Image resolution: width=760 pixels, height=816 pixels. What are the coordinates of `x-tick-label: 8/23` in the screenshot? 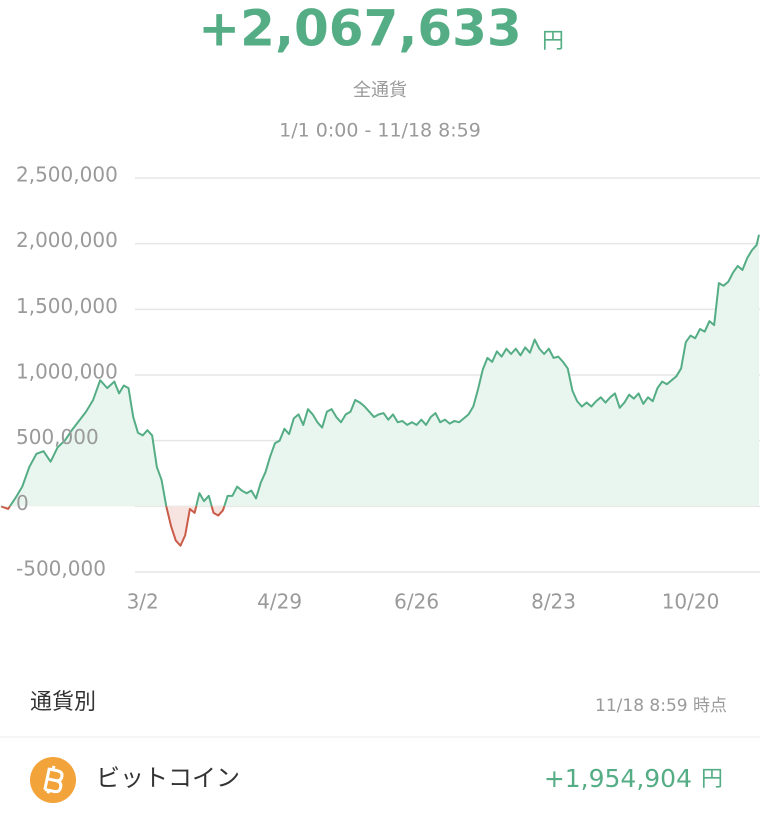 It's located at (553, 602).